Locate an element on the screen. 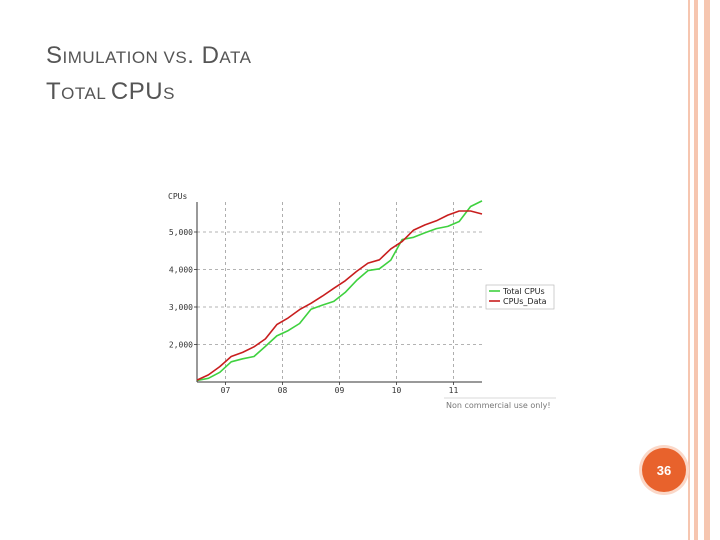 The width and height of the screenshot is (720, 540). slide-title-line-2: TOTAL CPUS is located at coordinates (110, 92).